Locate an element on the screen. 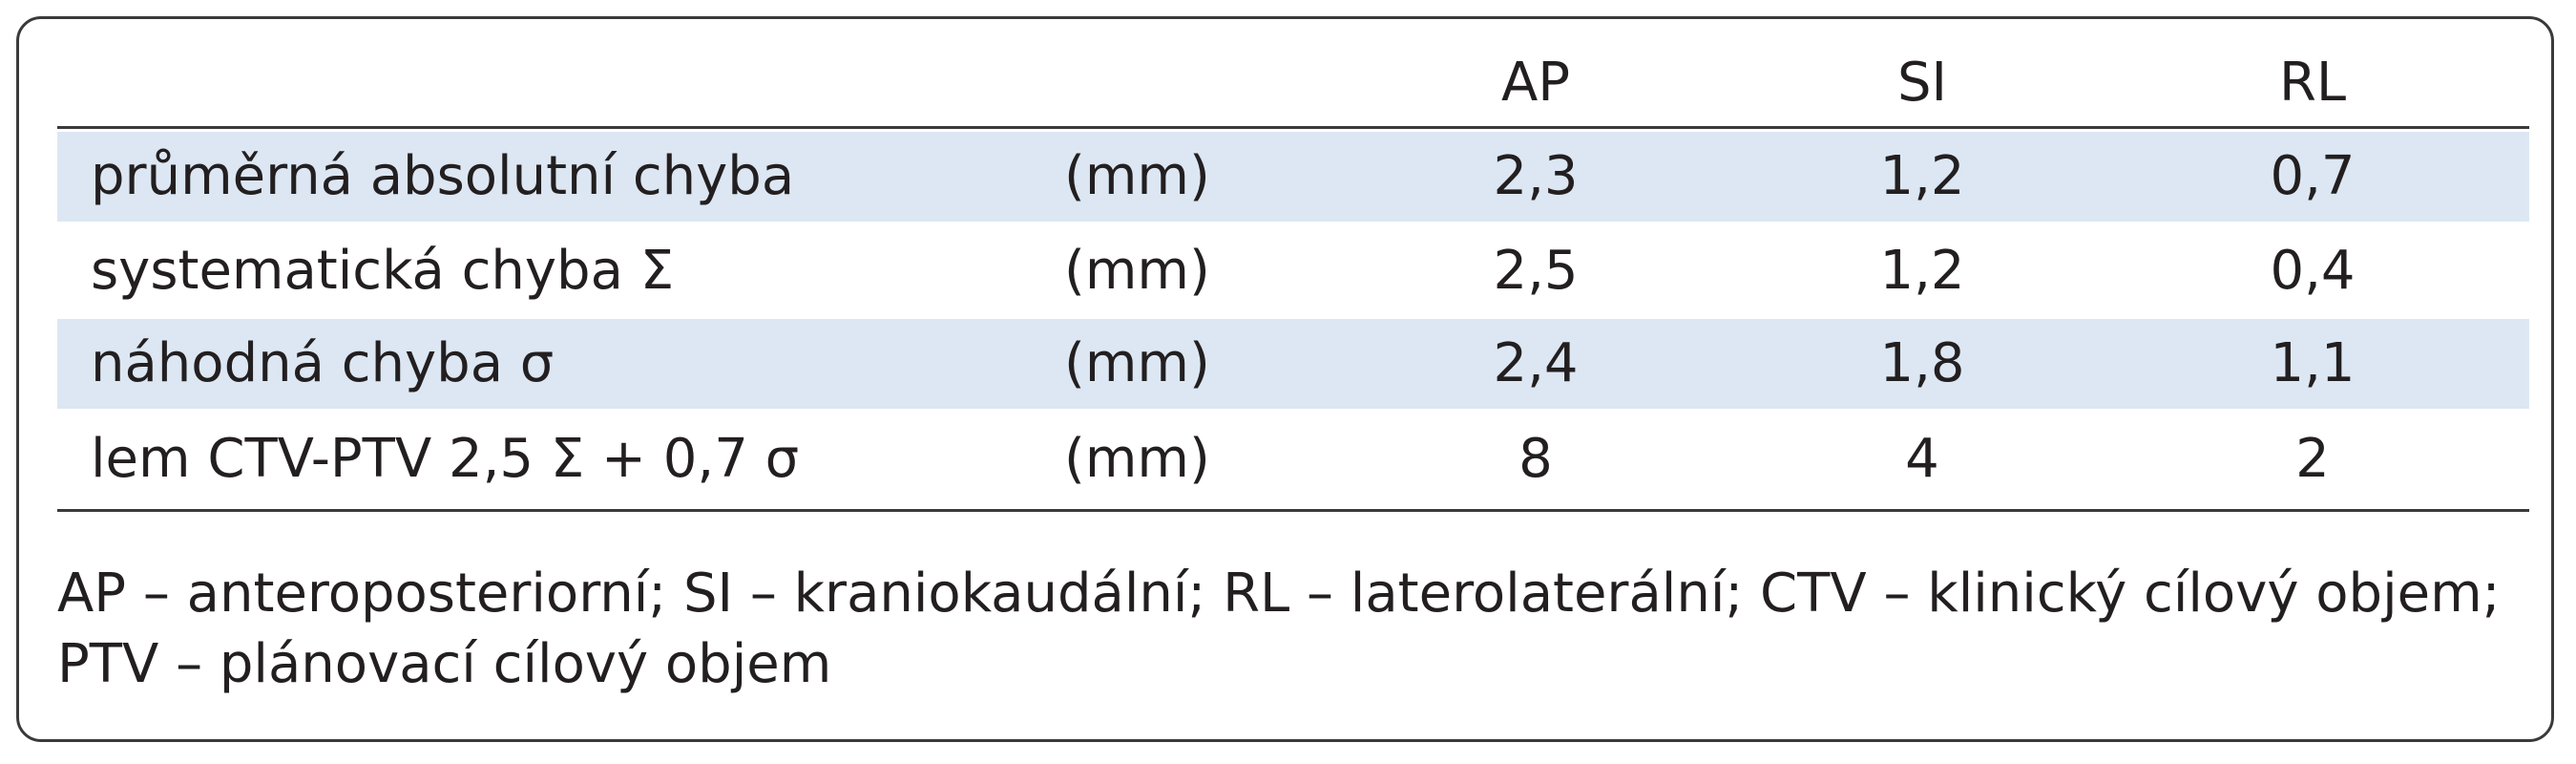  value-cell: 0,4 is located at coordinates (2313, 271).